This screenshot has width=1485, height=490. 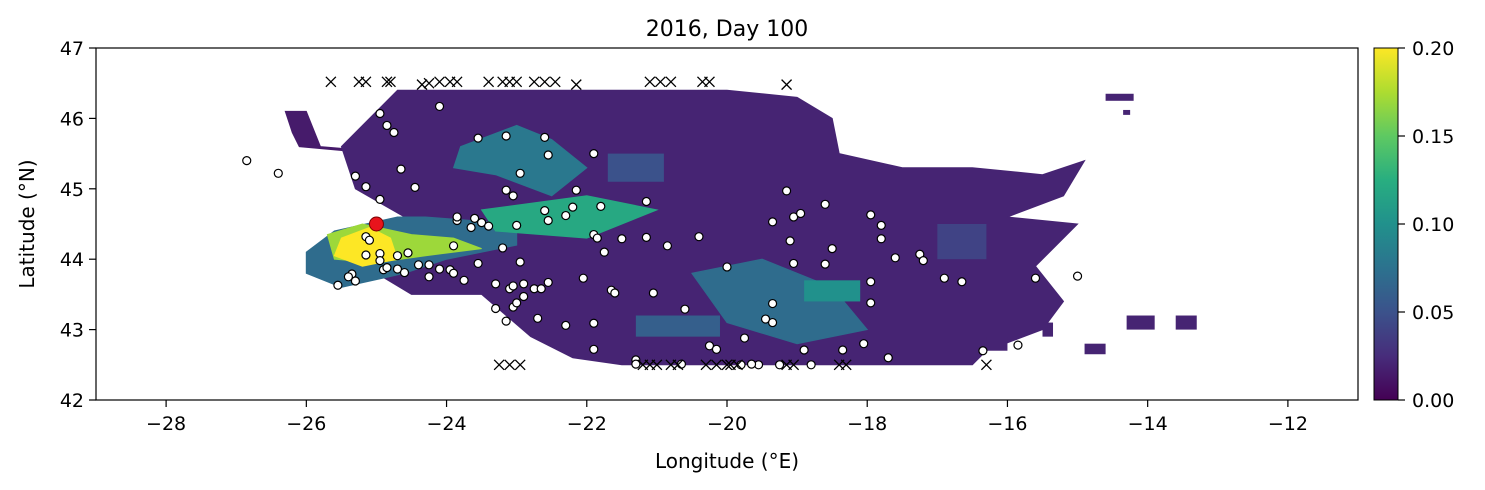 I want to click on x-axis-ticks: −28 −26 −24 −22 −20 −18 −16 −14 −12, so click(x=727, y=417).